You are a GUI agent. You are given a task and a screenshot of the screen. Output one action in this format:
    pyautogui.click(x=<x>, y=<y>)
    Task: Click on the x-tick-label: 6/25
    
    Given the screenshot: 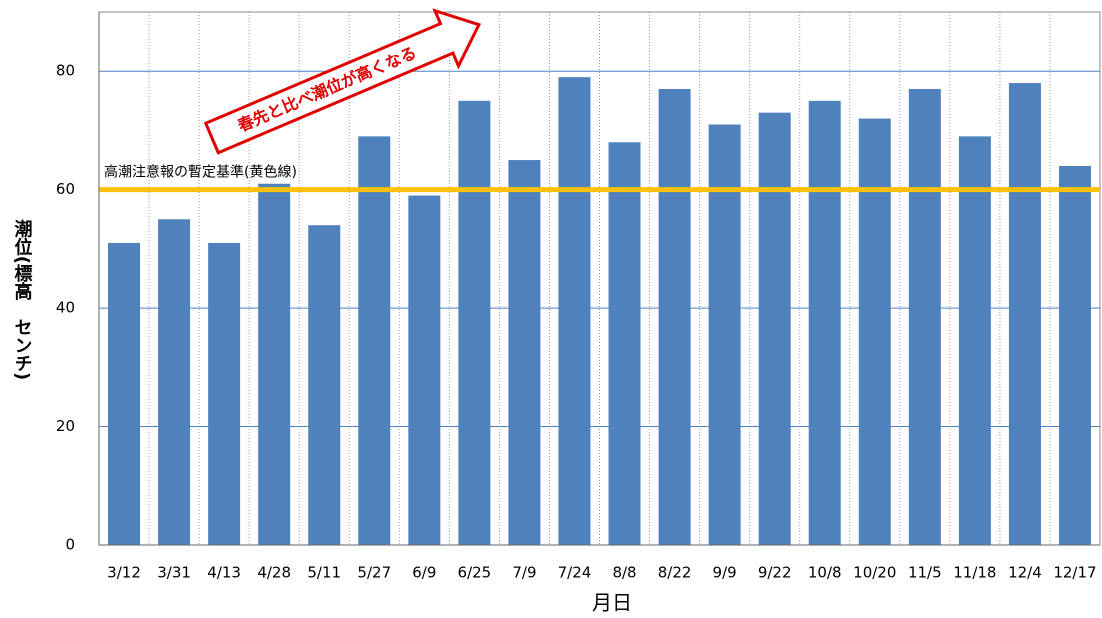 What is the action you would take?
    pyautogui.click(x=475, y=573)
    